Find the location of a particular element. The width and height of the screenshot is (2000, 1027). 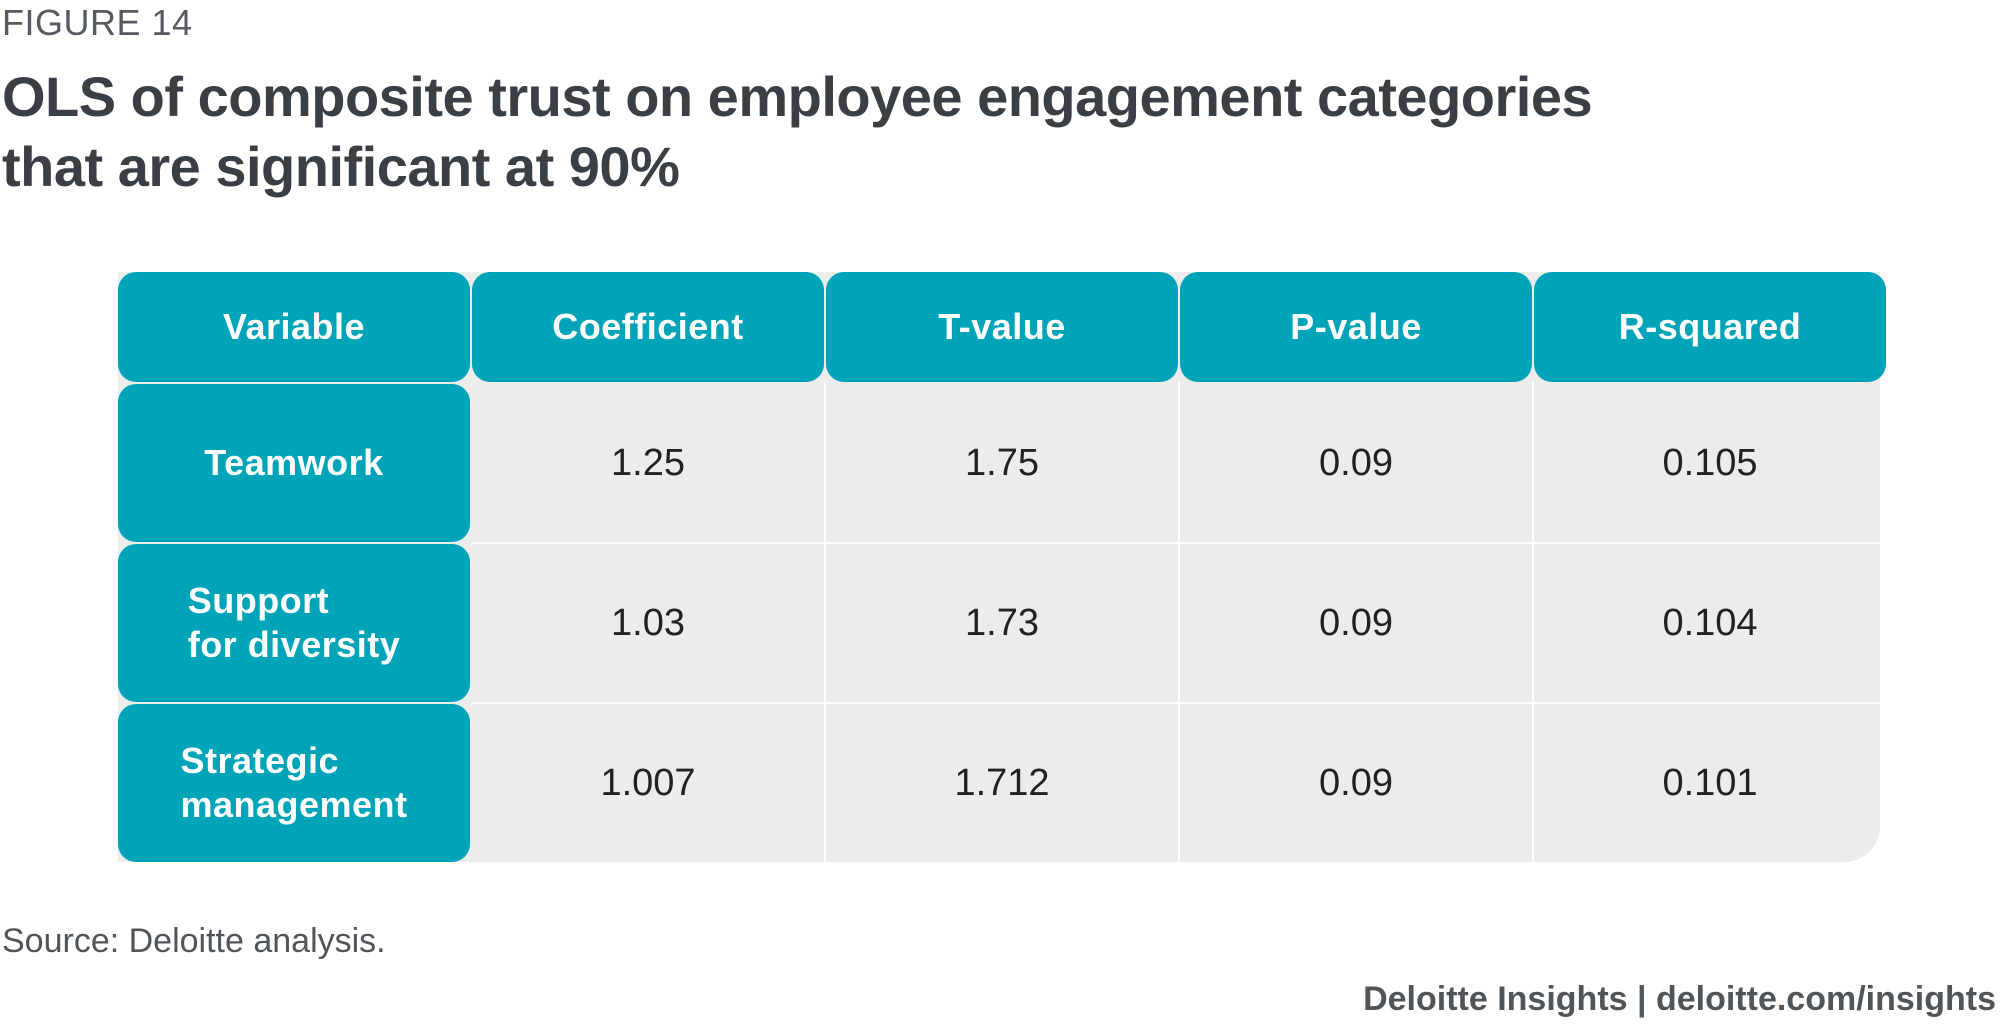

row-header-strategic-management: Strategic management is located at coordinates (294, 783).